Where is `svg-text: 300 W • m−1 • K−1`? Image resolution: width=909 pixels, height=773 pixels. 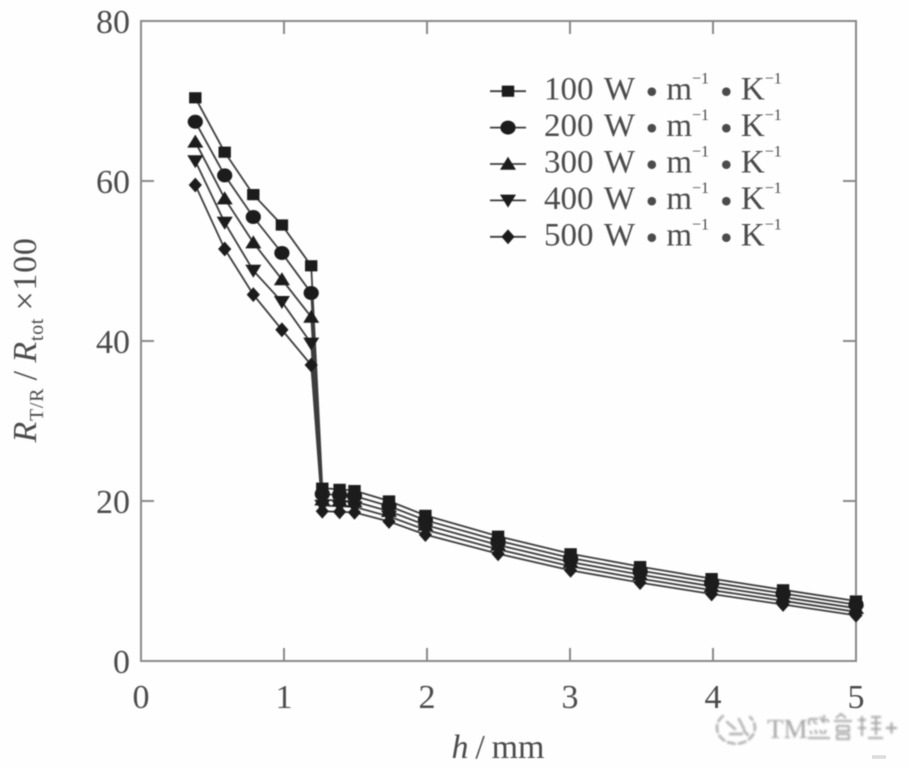 svg-text: 300 W • m−1 • K−1 is located at coordinates (663, 164).